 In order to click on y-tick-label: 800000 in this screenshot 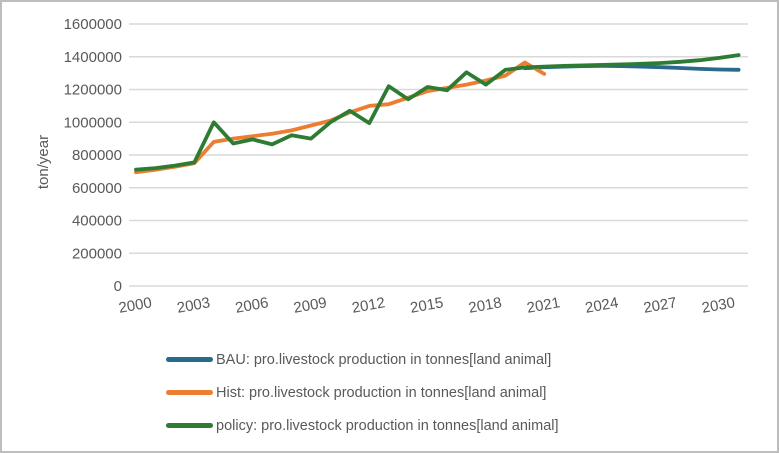, I will do `click(97, 155)`.